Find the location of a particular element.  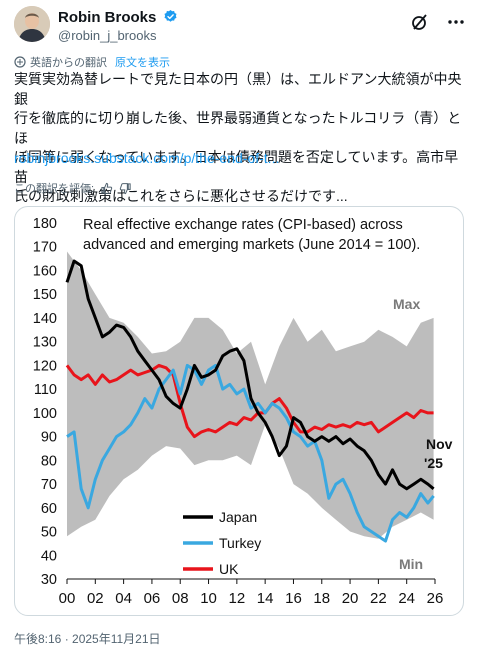

x-tick-label: 24 is located at coordinates (406, 598).